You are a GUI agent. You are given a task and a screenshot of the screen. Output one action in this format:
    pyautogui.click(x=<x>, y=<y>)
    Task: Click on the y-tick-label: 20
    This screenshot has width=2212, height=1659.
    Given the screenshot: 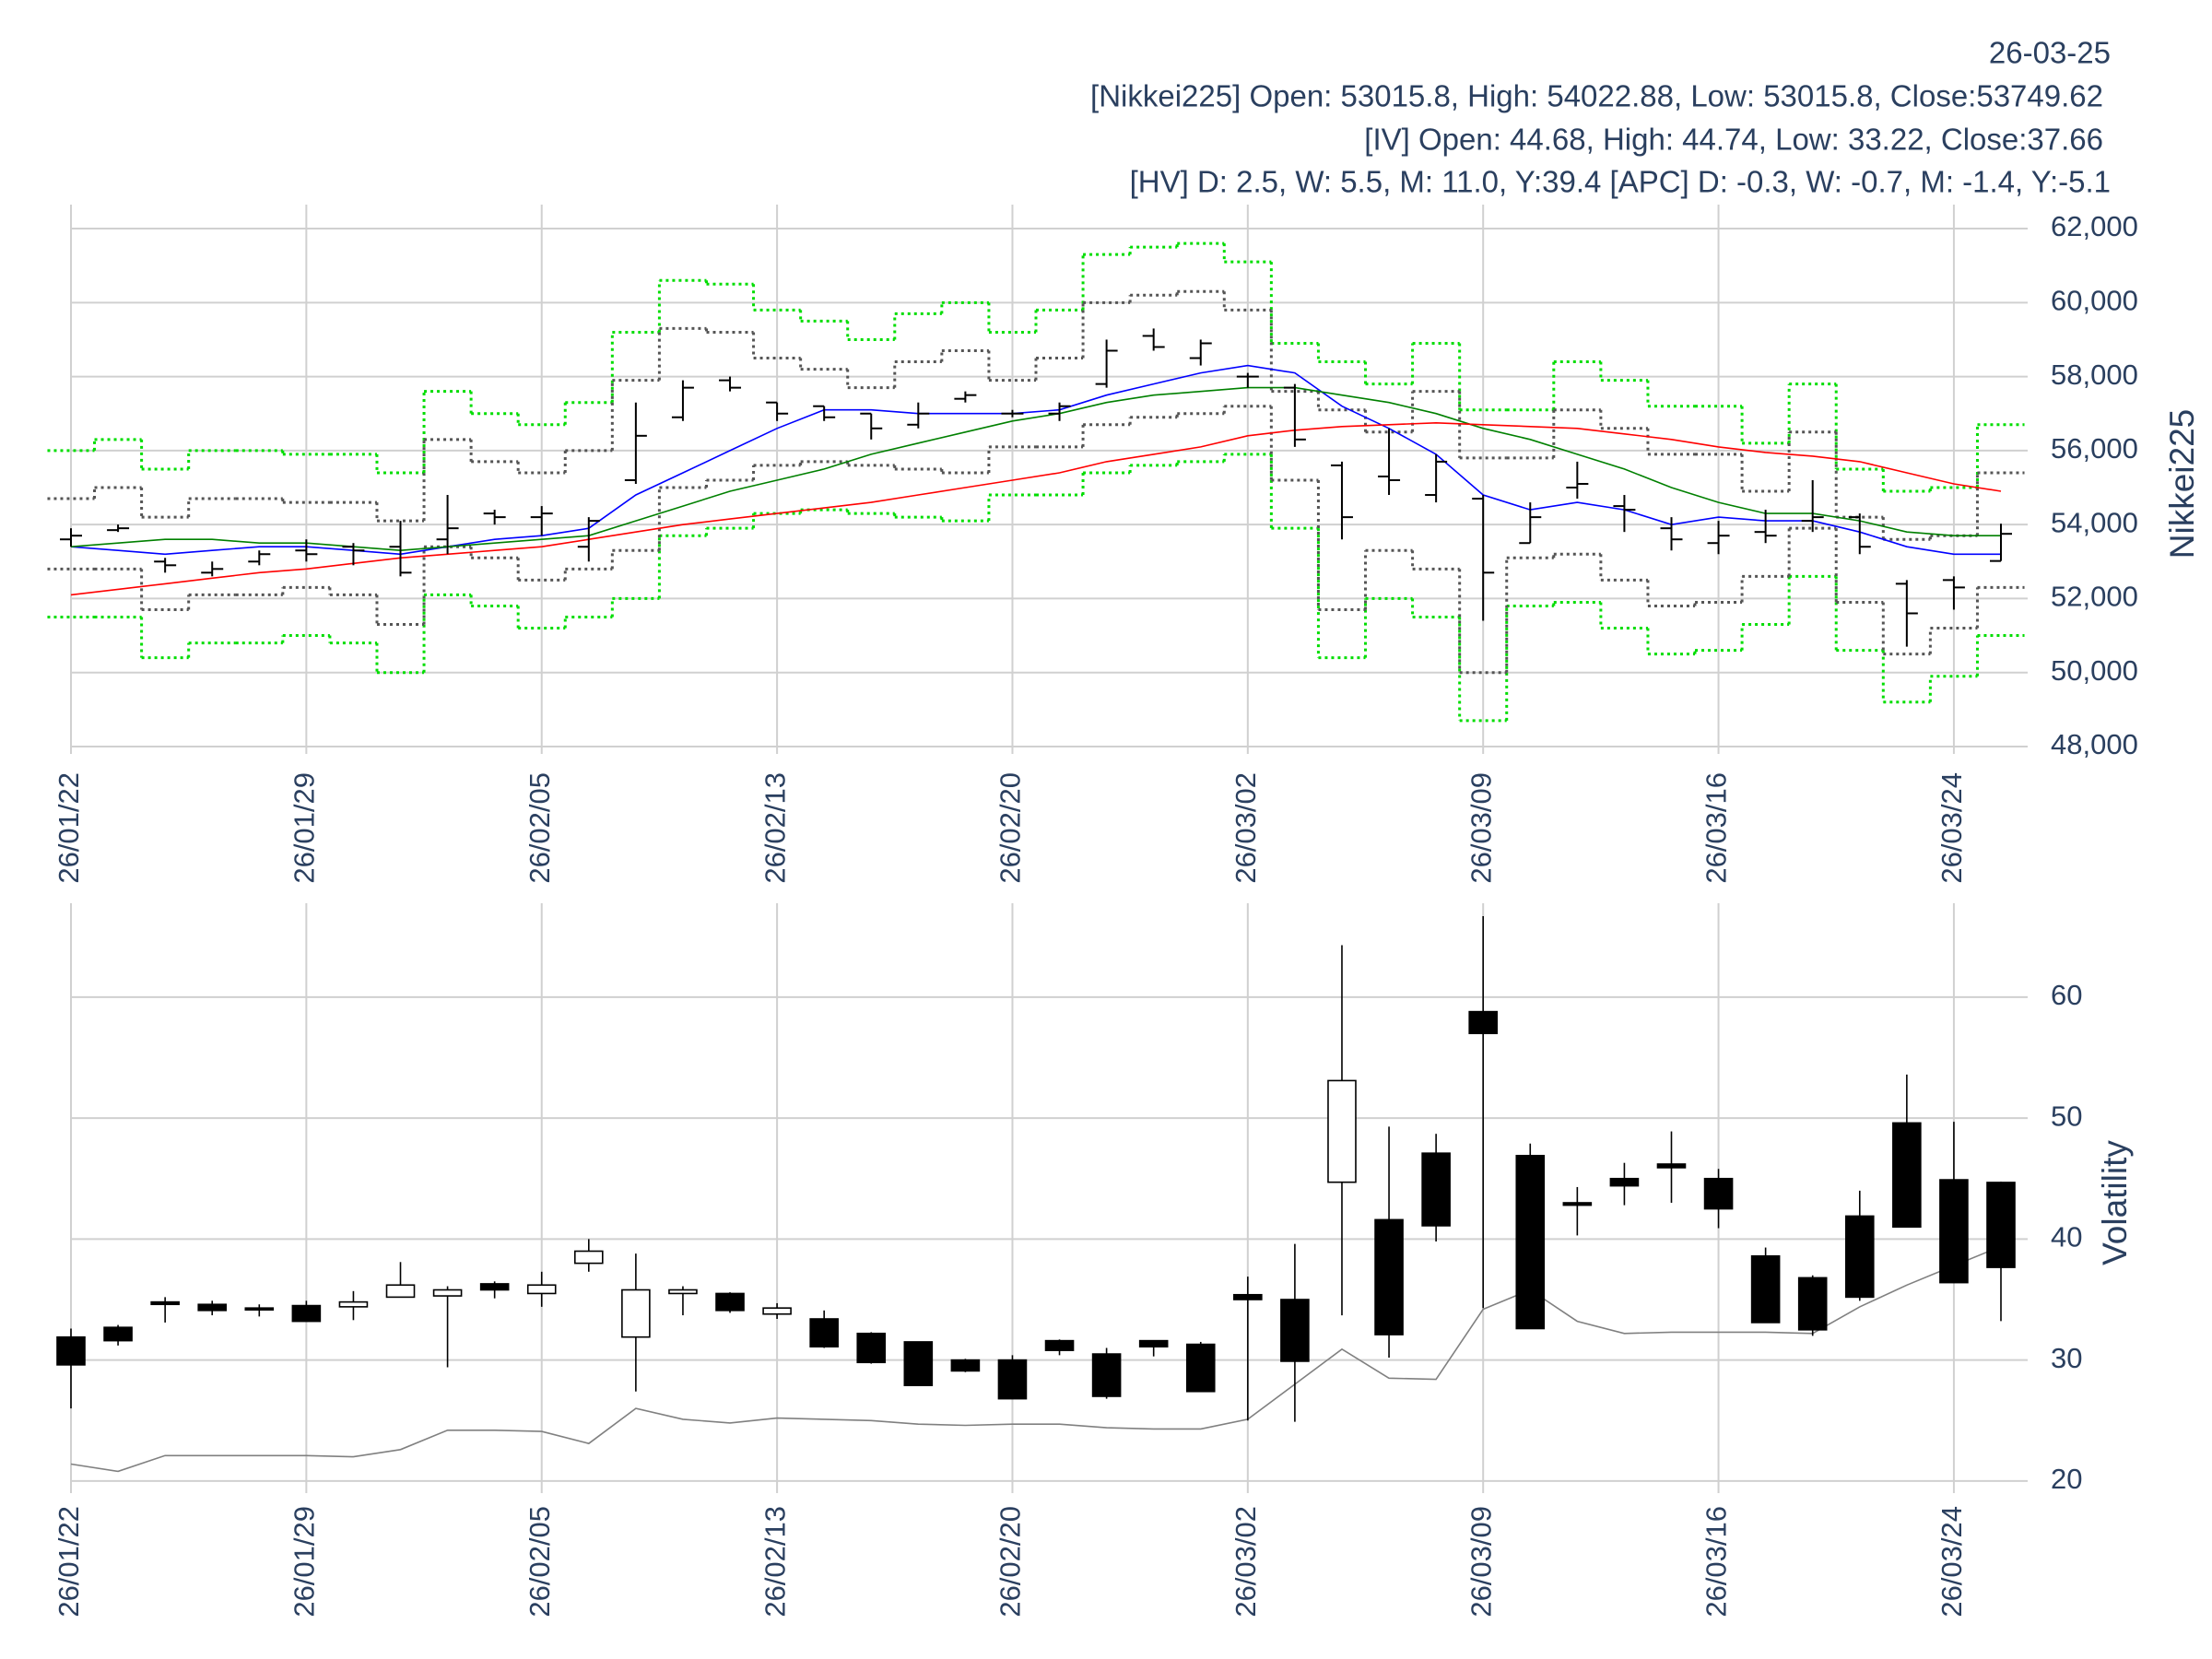 What is the action you would take?
    pyautogui.click(x=2066, y=1479)
    